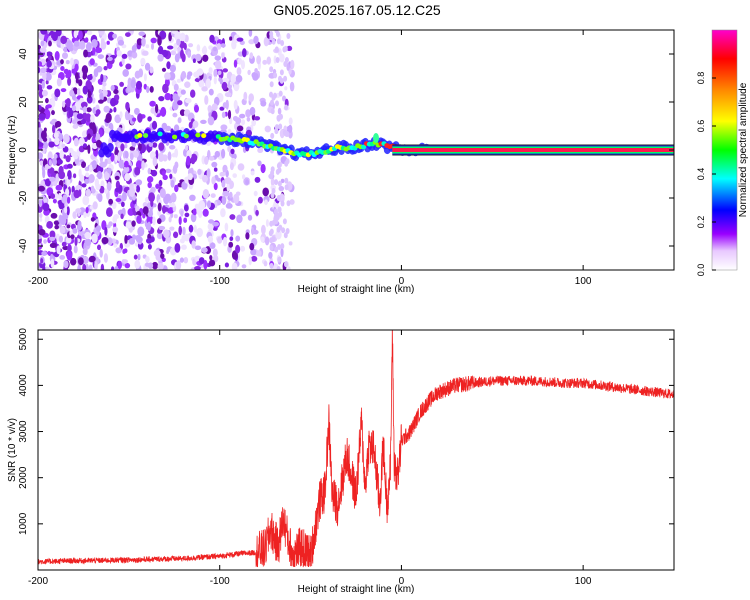 This screenshot has width=750, height=600. What do you see at coordinates (160, 134) in the screenshot?
I see `spectrogram-trace-cell` at bounding box center [160, 134].